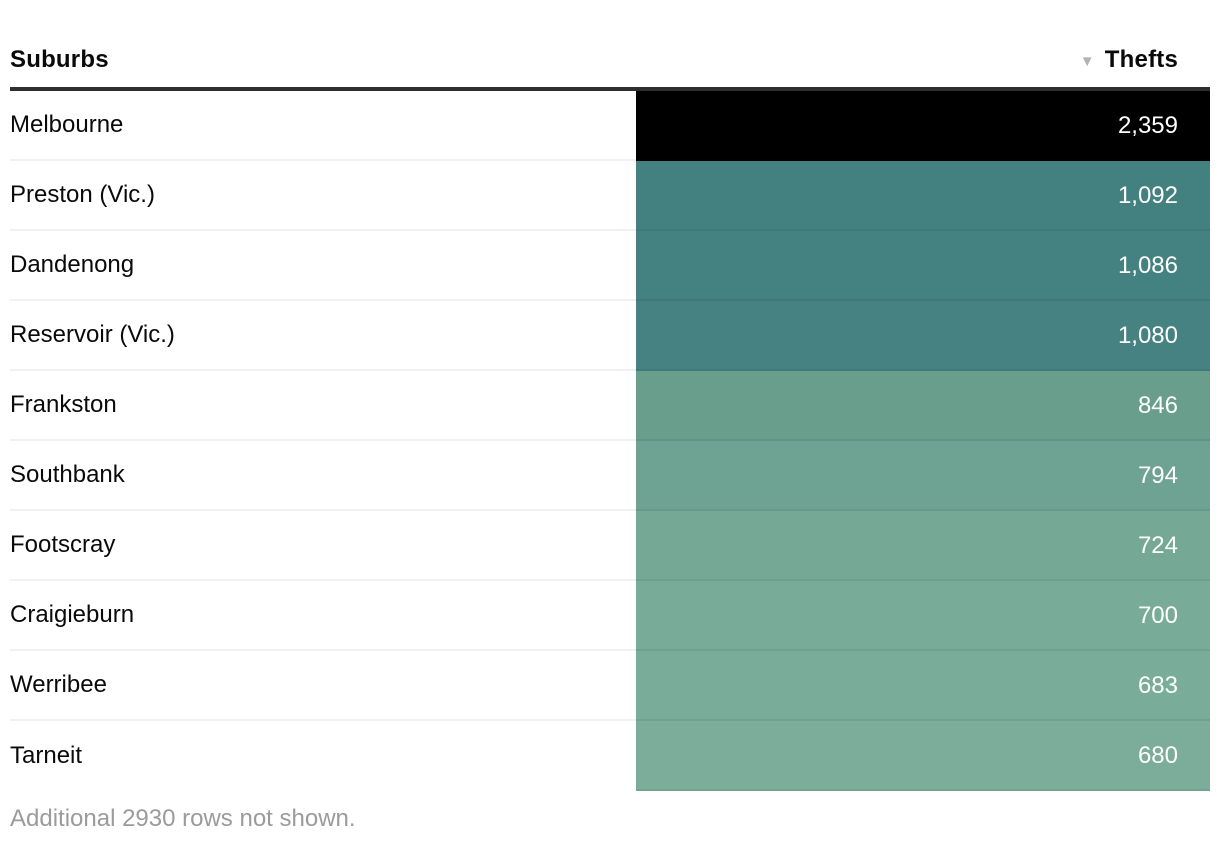  Describe the element at coordinates (923, 336) in the screenshot. I see `thefts-cell: 1,080` at that location.